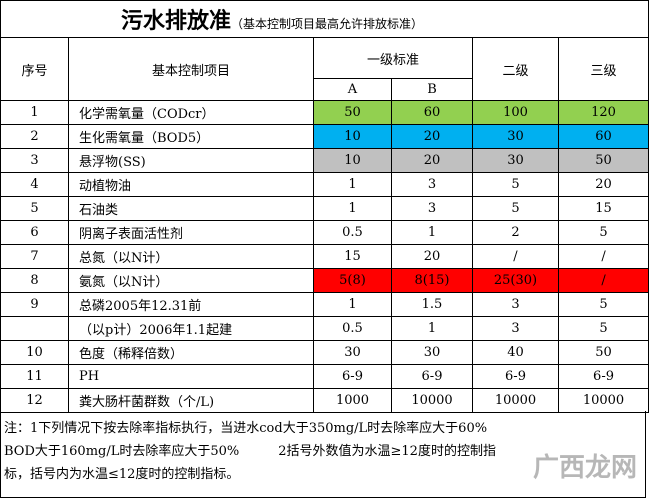  I want to click on value-cell: 2, so click(515, 232).